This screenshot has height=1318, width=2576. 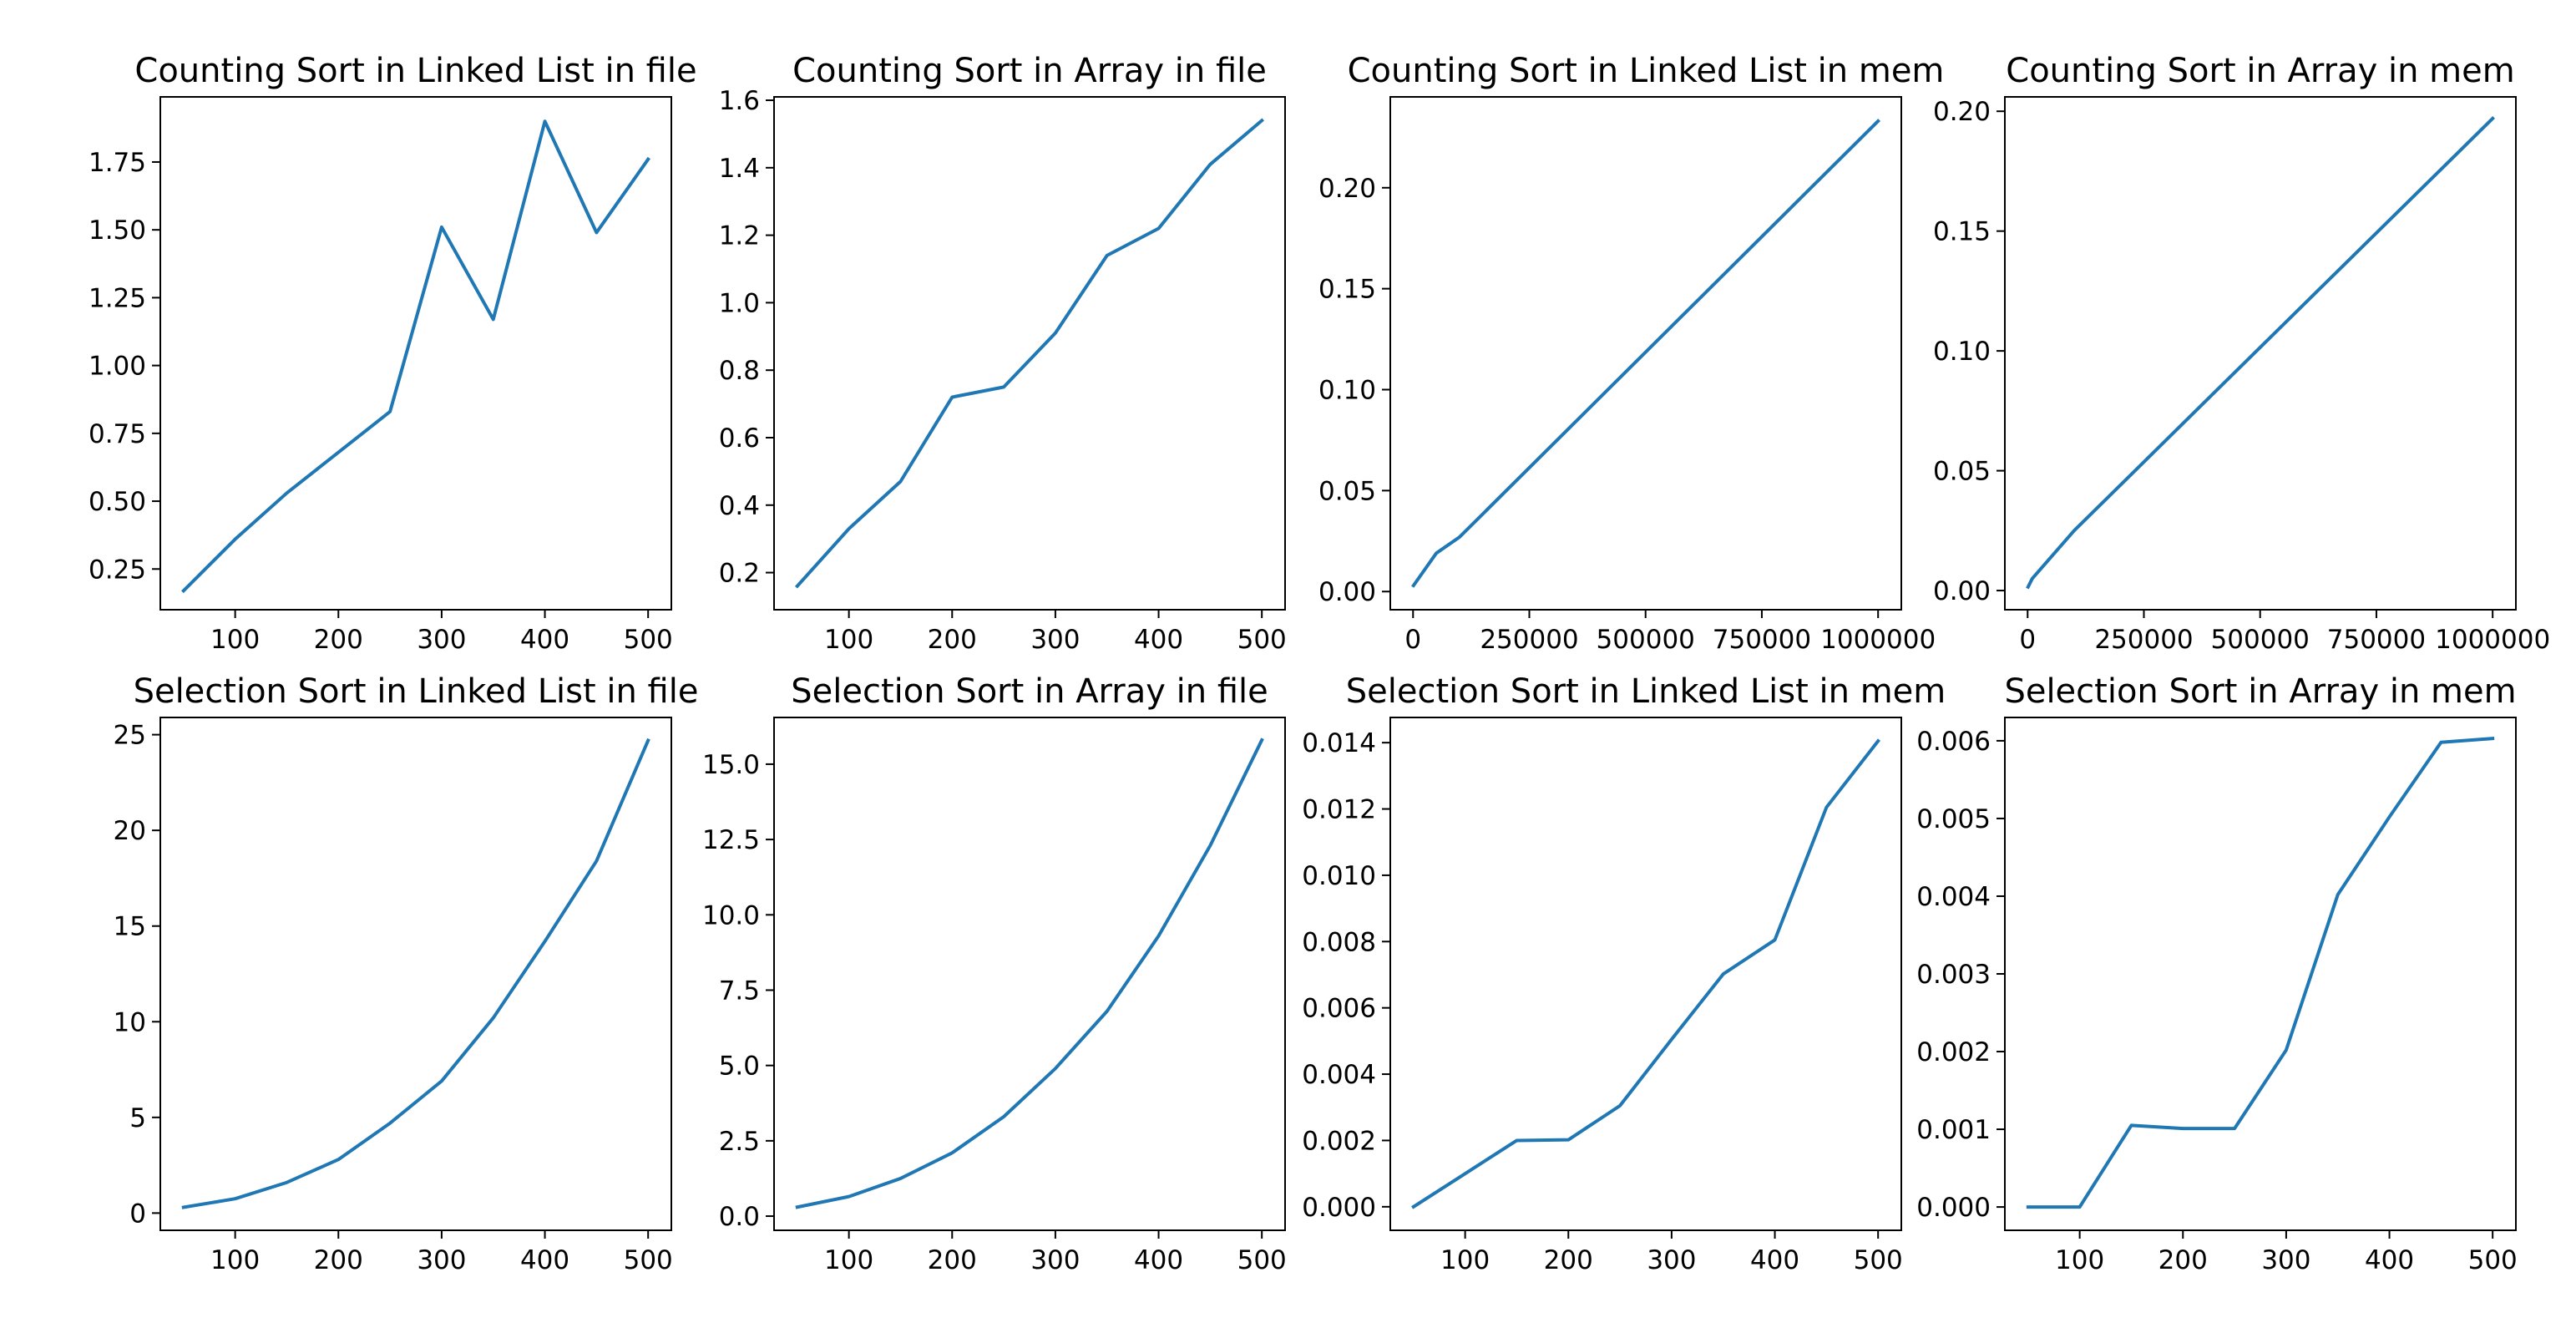 I want to click on y-tick-label: 1.00, so click(x=117, y=367).